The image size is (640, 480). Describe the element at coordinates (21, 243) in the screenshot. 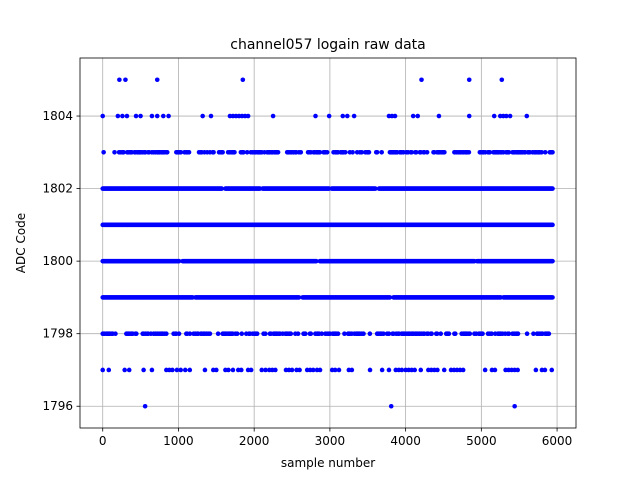

I see `y-axis-label: ADC Code` at that location.